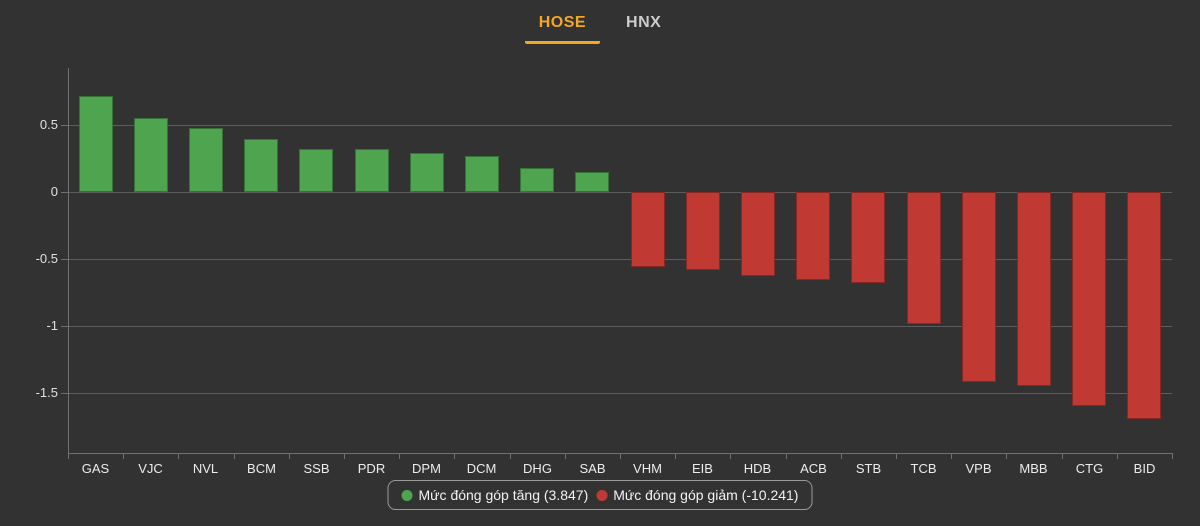 This screenshot has height=526, width=1200. What do you see at coordinates (537, 468) in the screenshot?
I see `x-axis-label-dhg: DHG` at bounding box center [537, 468].